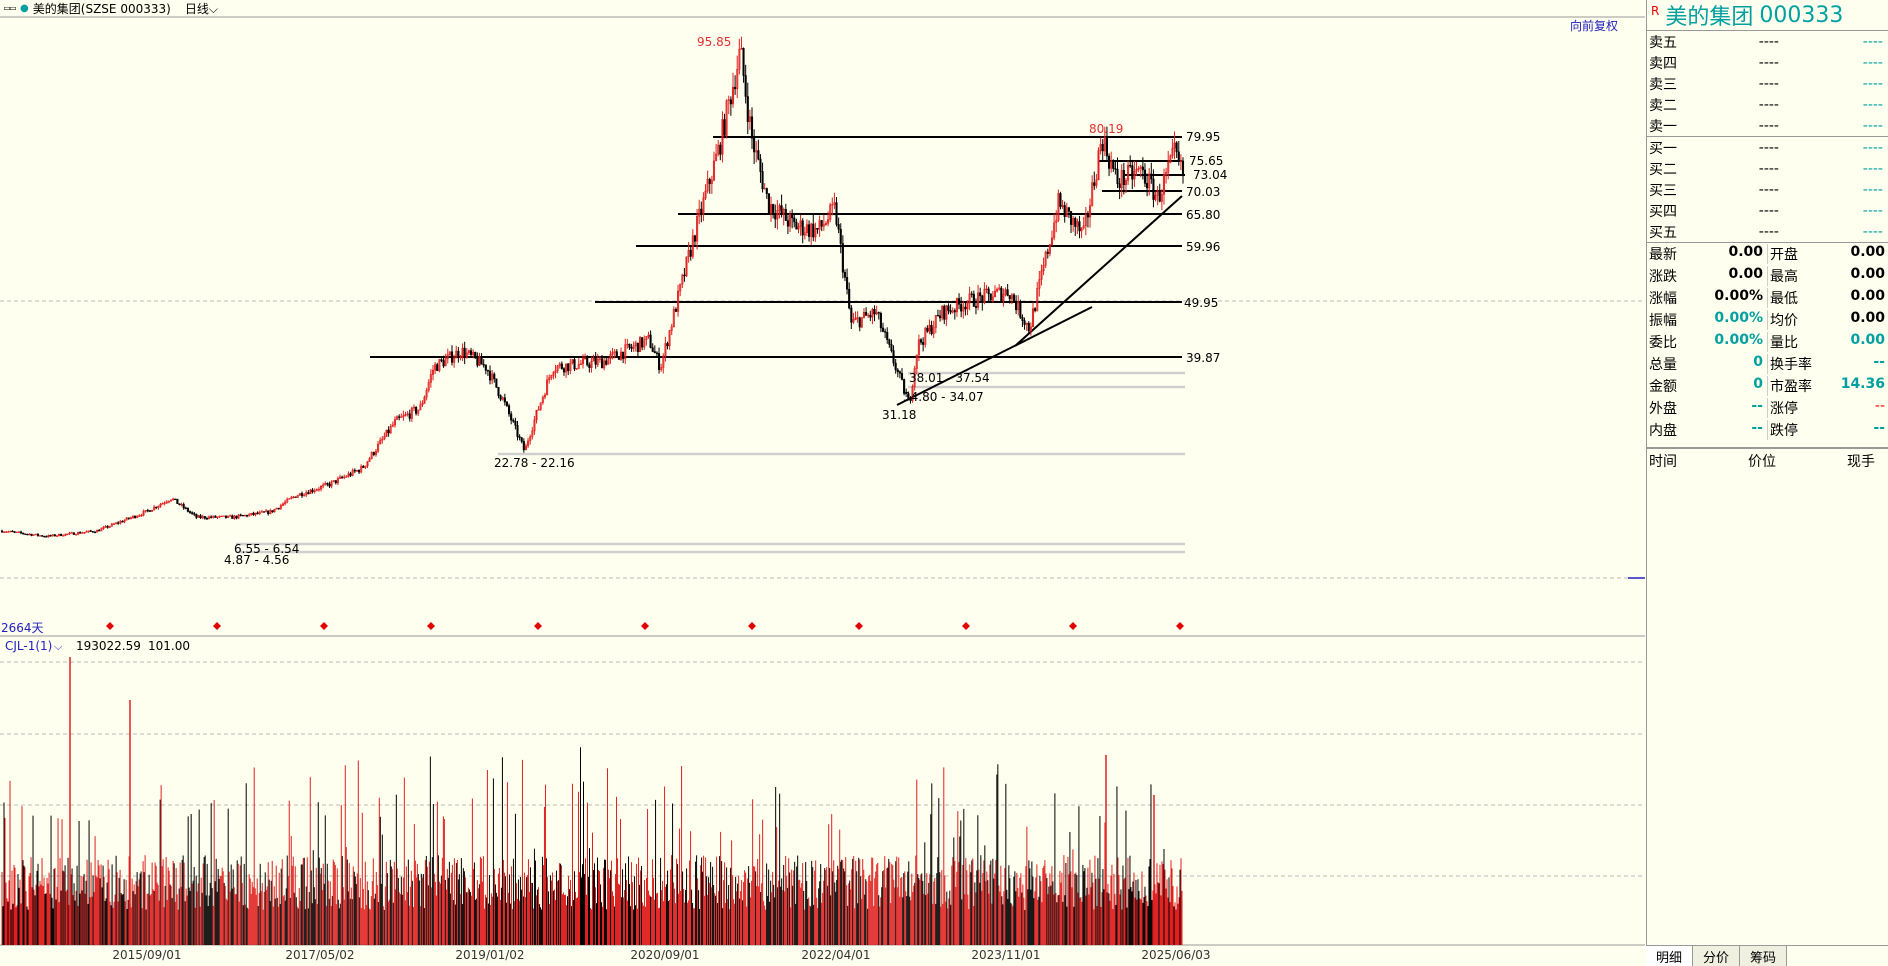 The width and height of the screenshot is (1888, 966). What do you see at coordinates (1767, 104) in the screenshot?
I see `order-book-row: 卖二 ---- ----` at bounding box center [1767, 104].